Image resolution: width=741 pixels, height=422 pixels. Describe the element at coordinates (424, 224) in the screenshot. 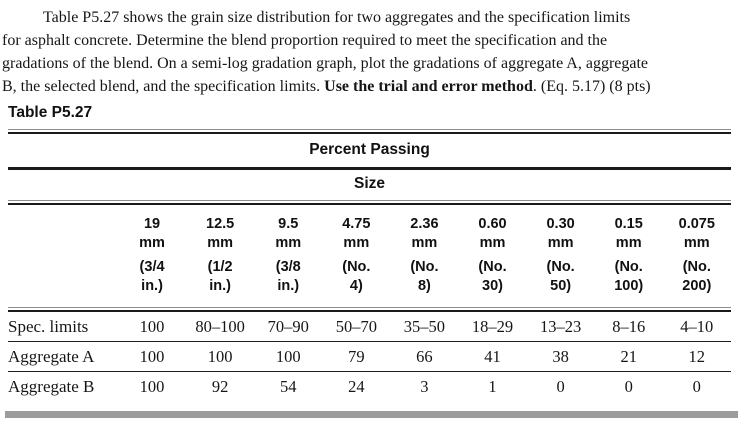

I see `size-column-header-line: 2.36` at that location.